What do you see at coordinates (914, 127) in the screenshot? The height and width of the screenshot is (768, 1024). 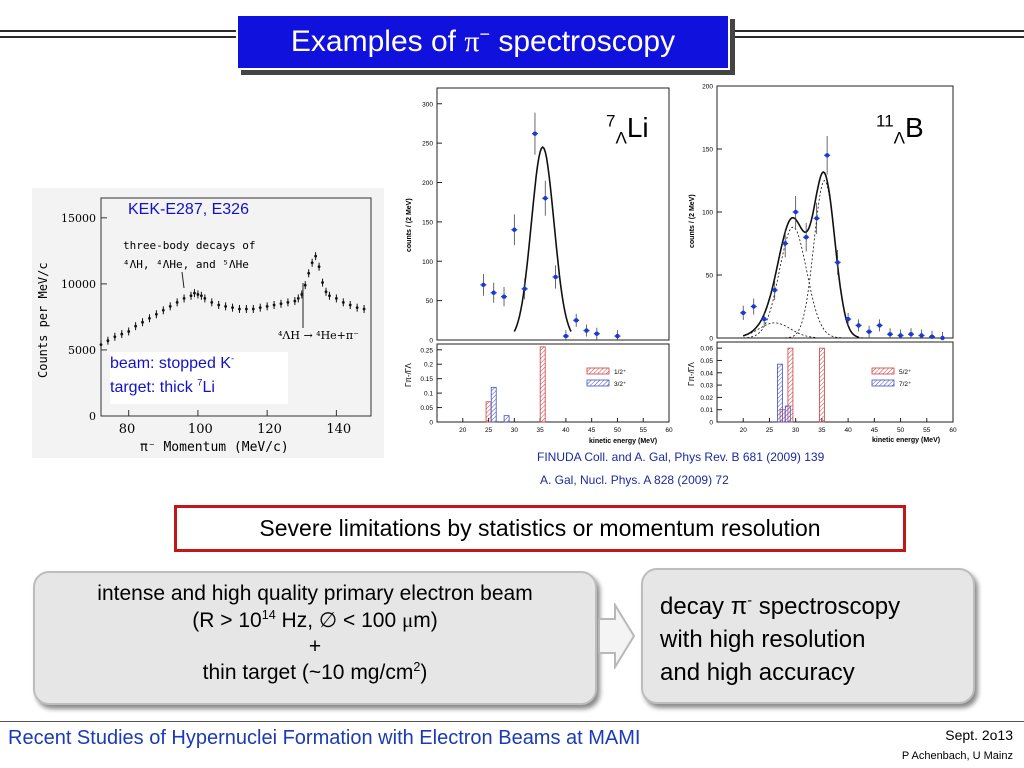 I see `b11-element: B` at bounding box center [914, 127].